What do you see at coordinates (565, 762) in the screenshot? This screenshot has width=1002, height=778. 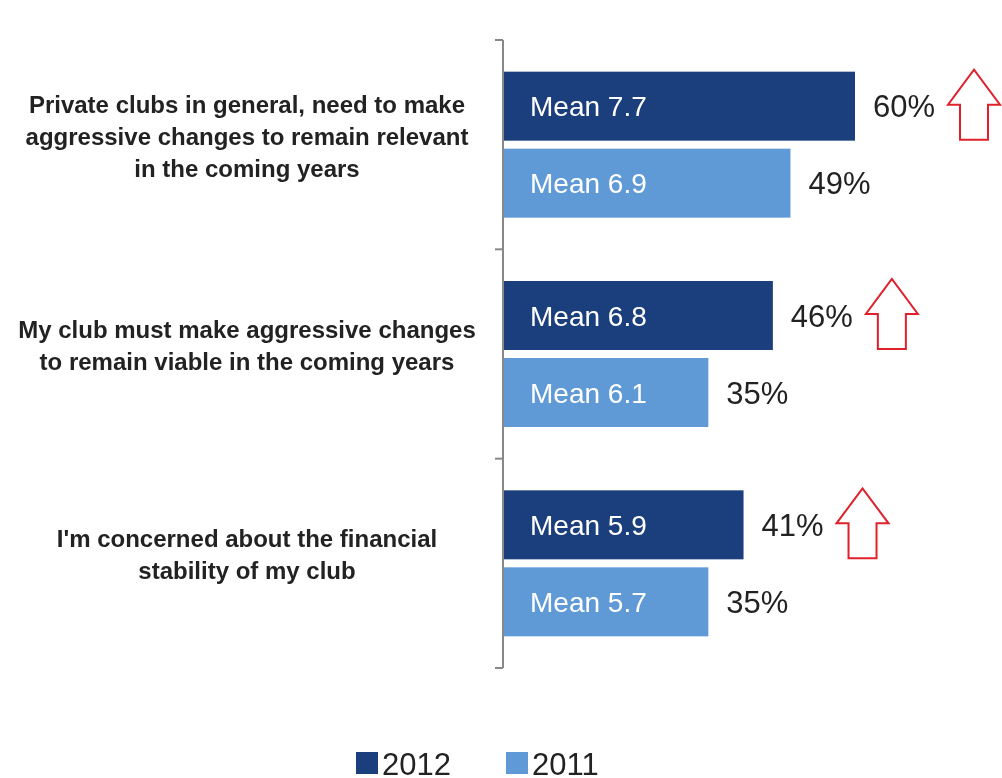 I see `legend-label: 2011` at bounding box center [565, 762].